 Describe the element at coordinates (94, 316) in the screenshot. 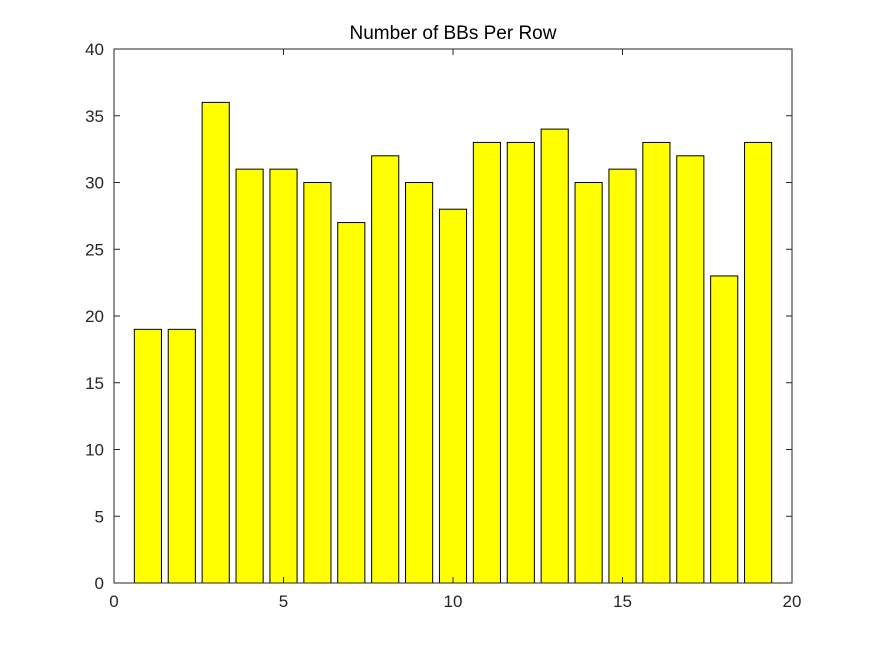

I see `y-tick-label: 20` at that location.